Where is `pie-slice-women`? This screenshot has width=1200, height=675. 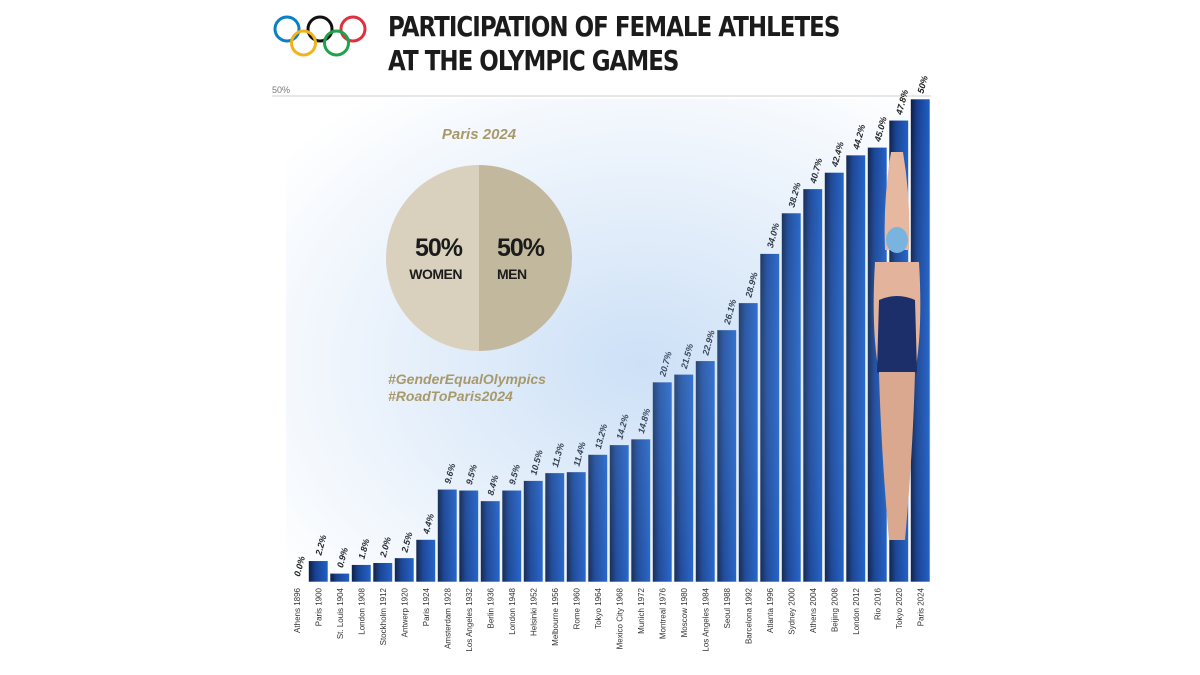
pie-slice-women is located at coordinates (432, 258).